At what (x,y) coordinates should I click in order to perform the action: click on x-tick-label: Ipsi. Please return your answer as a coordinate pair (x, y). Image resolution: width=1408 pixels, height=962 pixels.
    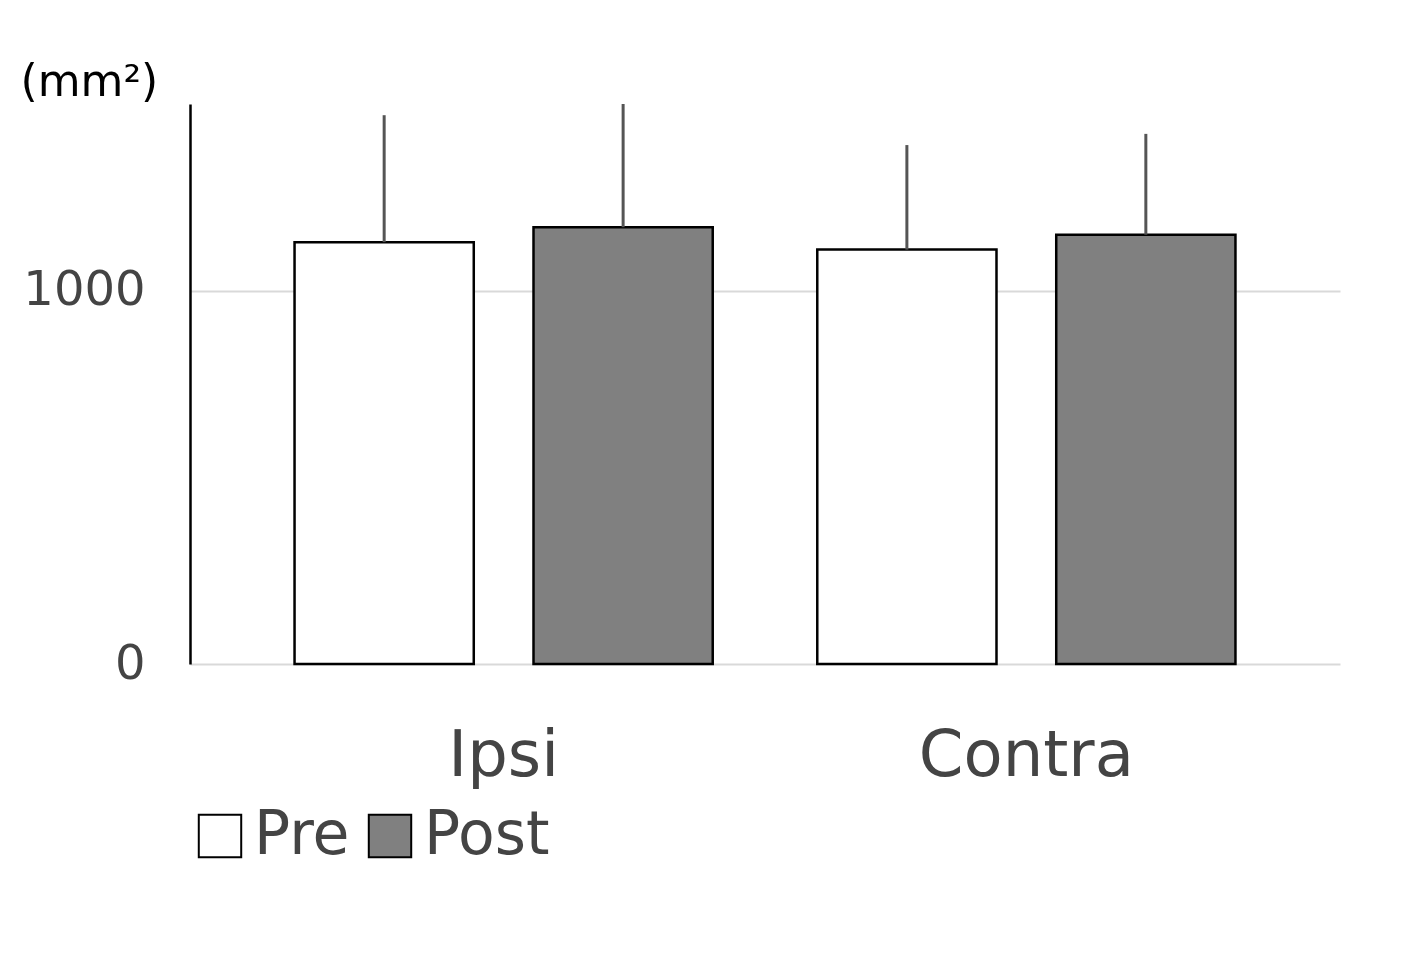
    Looking at the image, I should click on (503, 753).